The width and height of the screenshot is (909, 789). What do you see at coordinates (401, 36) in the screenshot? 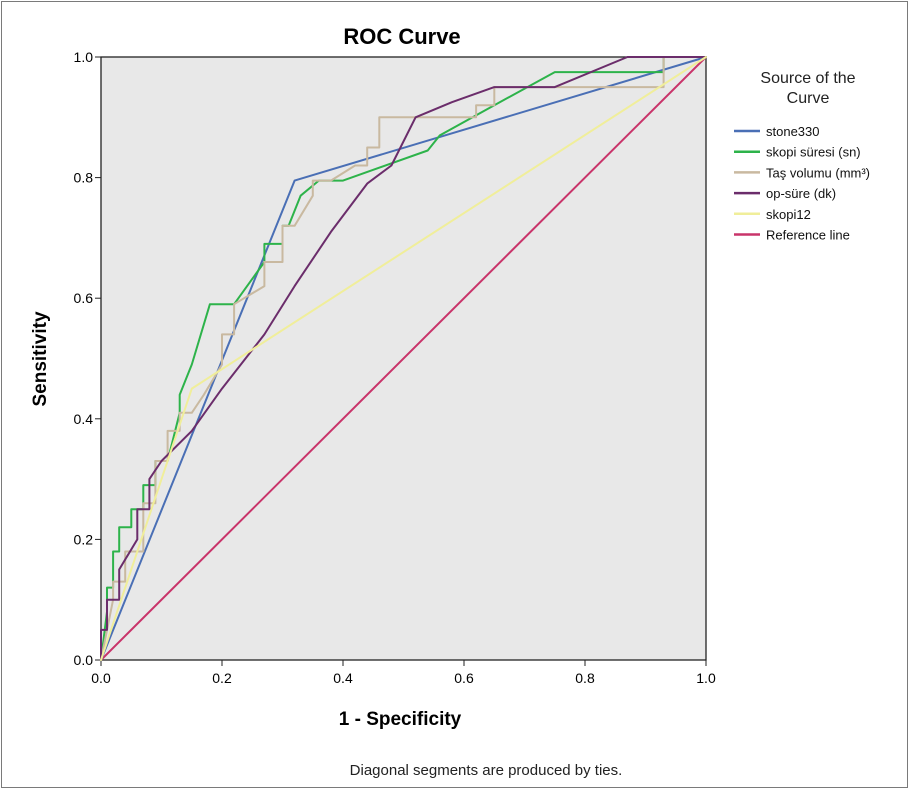
I see `chart-title: ROC Curve` at bounding box center [401, 36].